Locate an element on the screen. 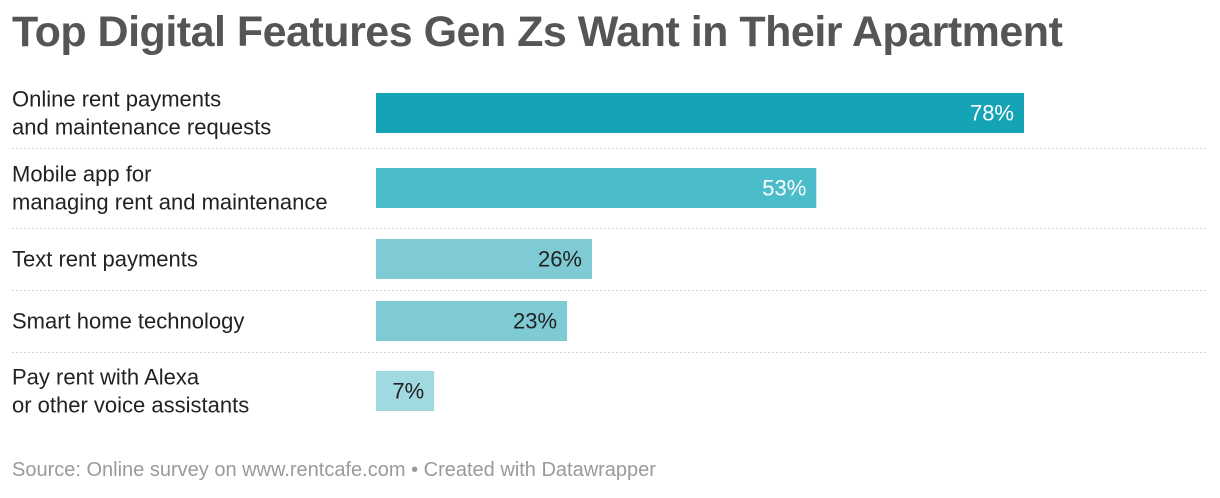 The height and width of the screenshot is (498, 1220). category-label: and maintenance requests is located at coordinates (141, 127).